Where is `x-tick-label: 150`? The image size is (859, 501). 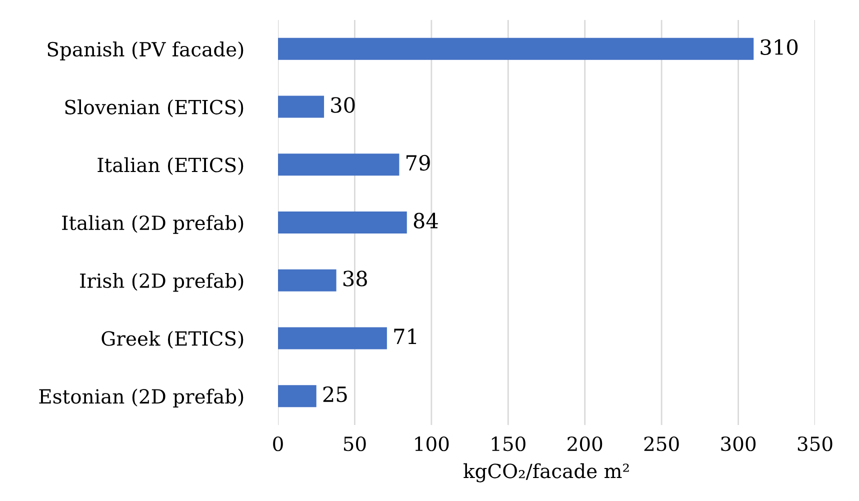
x-tick-label: 150 is located at coordinates (509, 444).